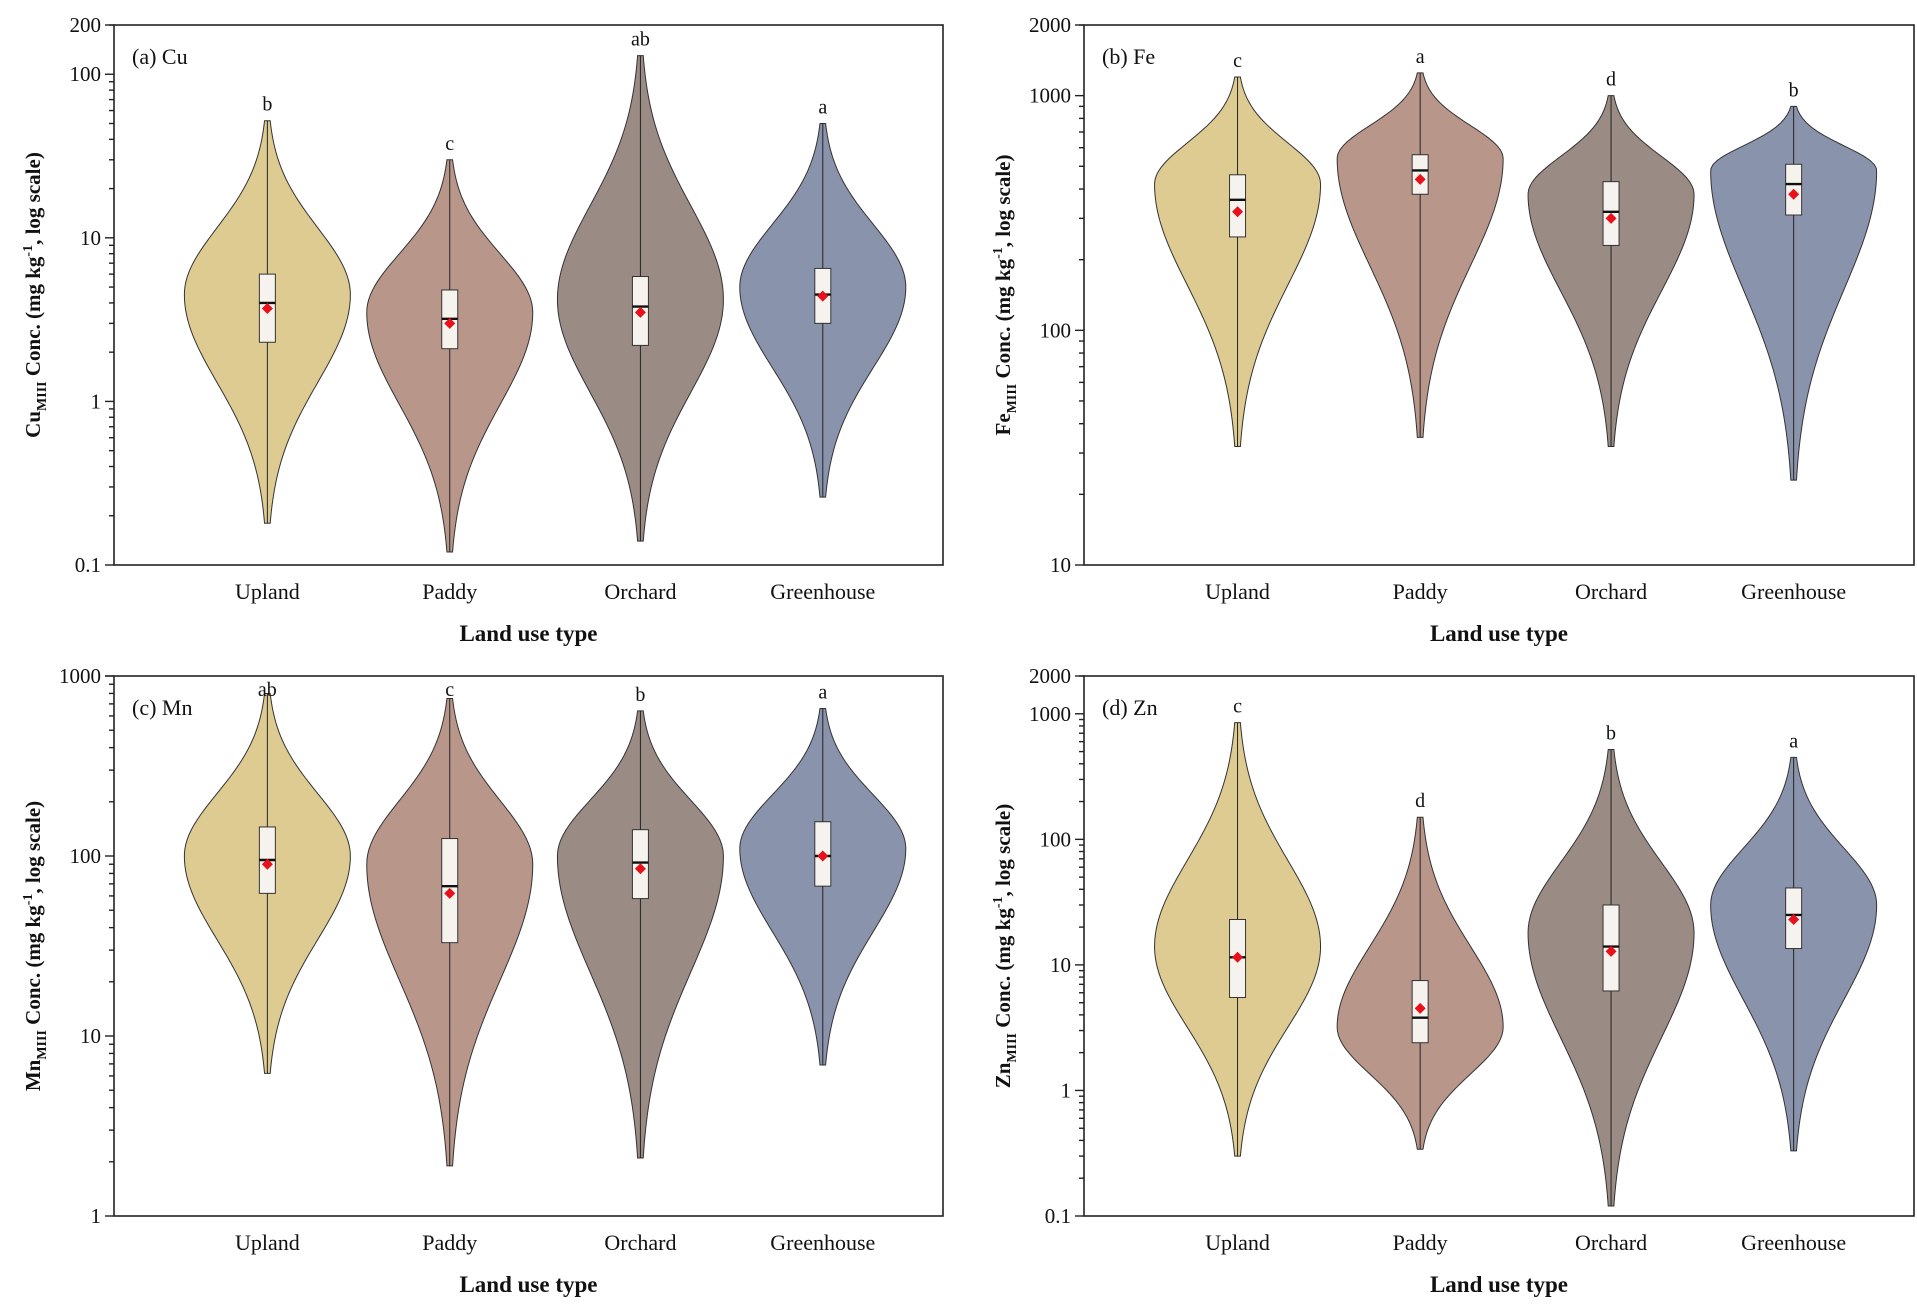 This screenshot has width=1917, height=1310. I want to click on y-label-element: Mn, so click(33, 1075).